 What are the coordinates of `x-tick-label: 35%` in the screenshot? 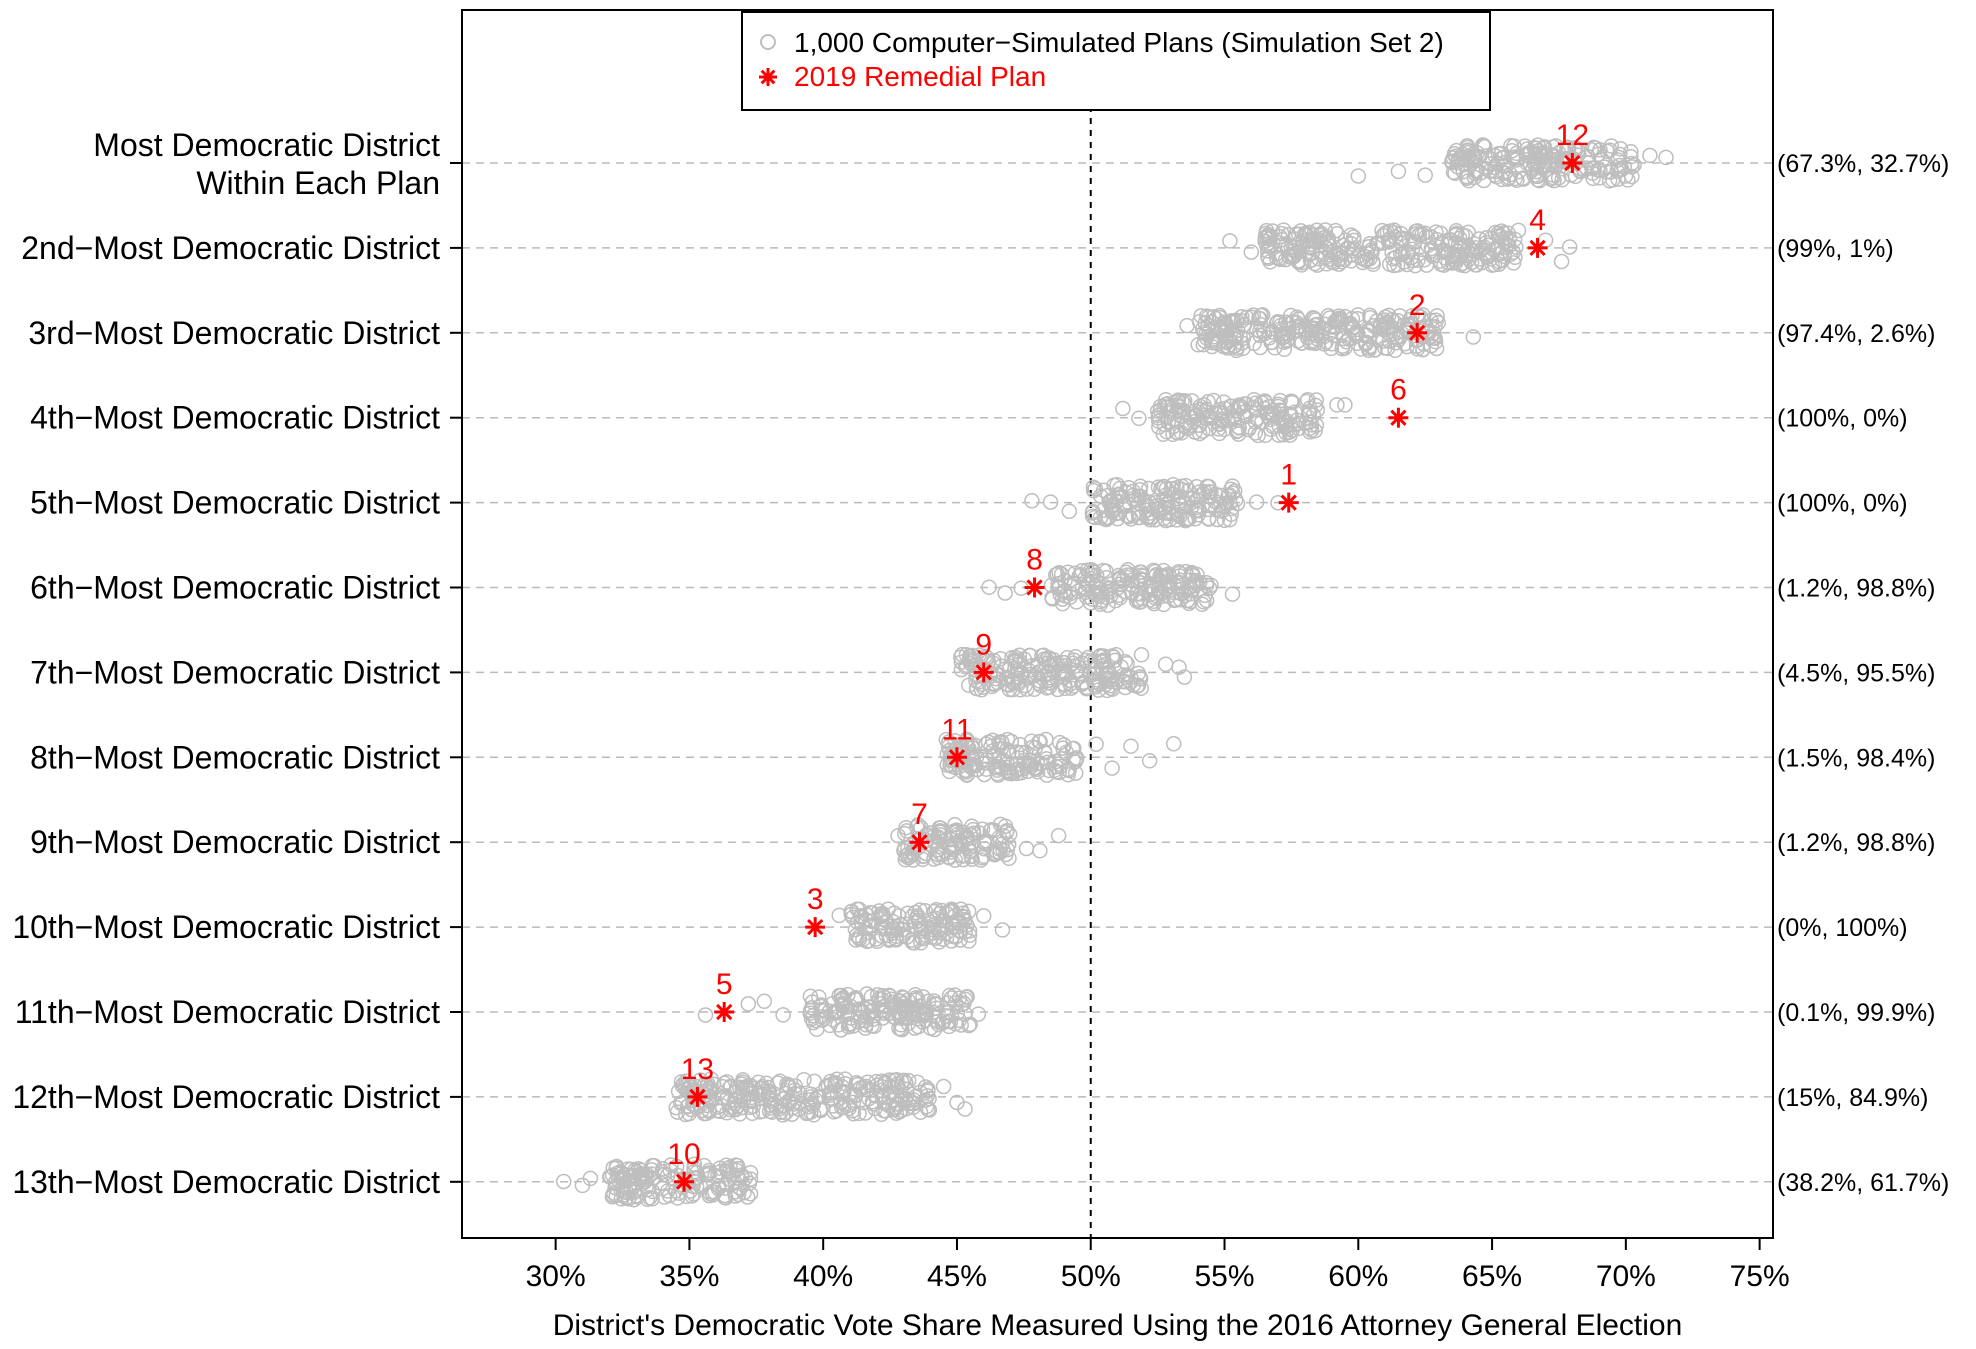 It's located at (689, 1276).